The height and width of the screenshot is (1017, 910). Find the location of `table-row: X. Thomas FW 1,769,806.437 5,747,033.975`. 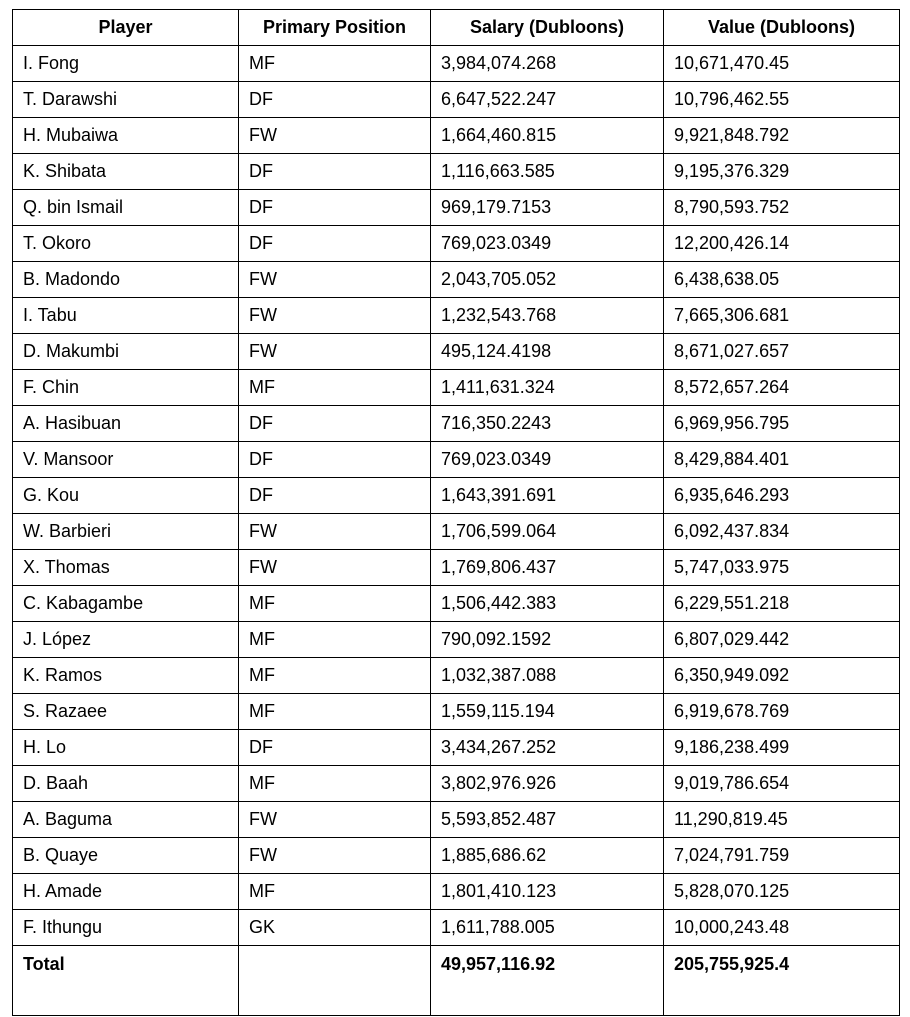

table-row: X. Thomas FW 1,769,806.437 5,747,033.975 is located at coordinates (456, 567).